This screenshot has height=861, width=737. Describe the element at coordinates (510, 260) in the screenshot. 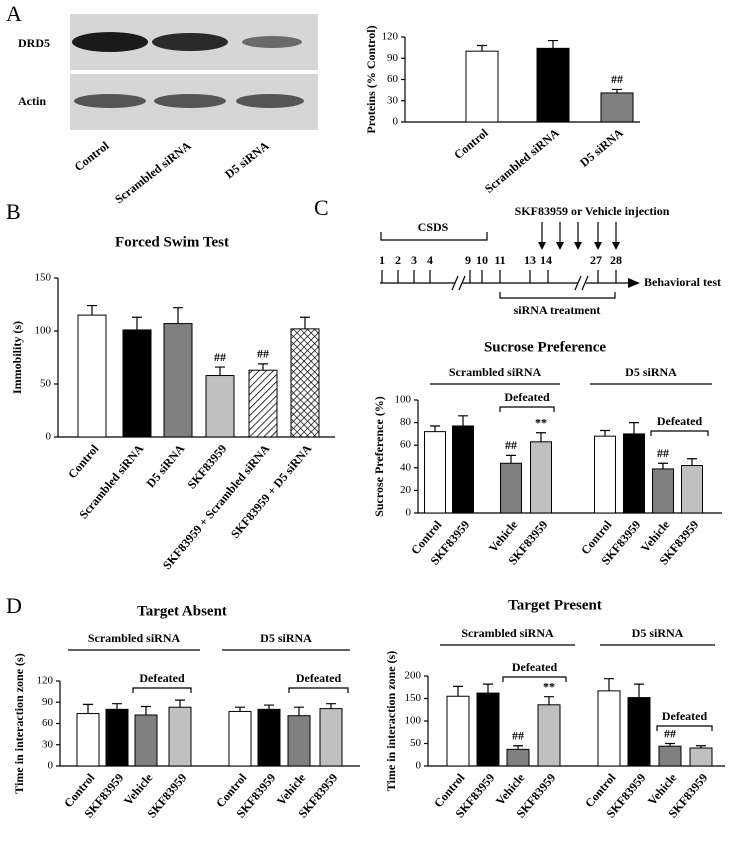

I see `timeline` at that location.